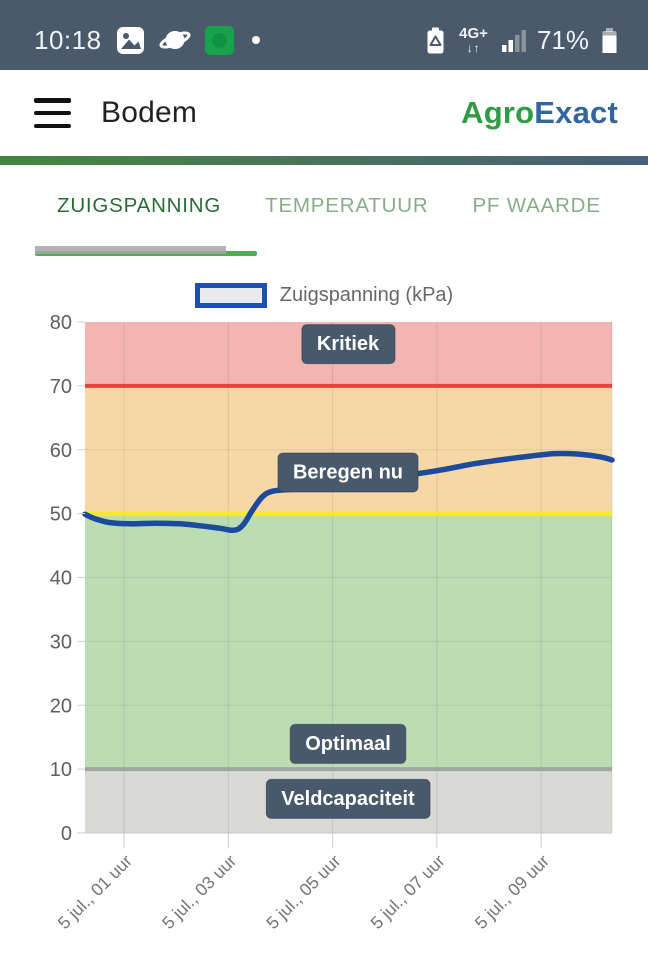 Image resolution: width=648 pixels, height=968 pixels. Describe the element at coordinates (61, 579) in the screenshot. I see `y-tick-label: 40` at that location.